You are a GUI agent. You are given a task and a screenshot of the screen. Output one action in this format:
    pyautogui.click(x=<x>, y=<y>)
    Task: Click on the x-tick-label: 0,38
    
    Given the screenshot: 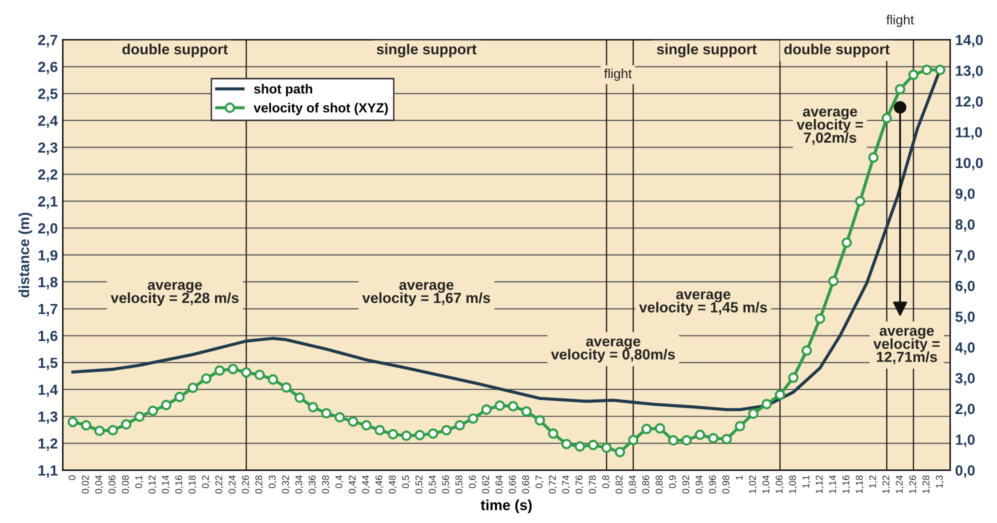 What is the action you would take?
    pyautogui.click(x=326, y=484)
    